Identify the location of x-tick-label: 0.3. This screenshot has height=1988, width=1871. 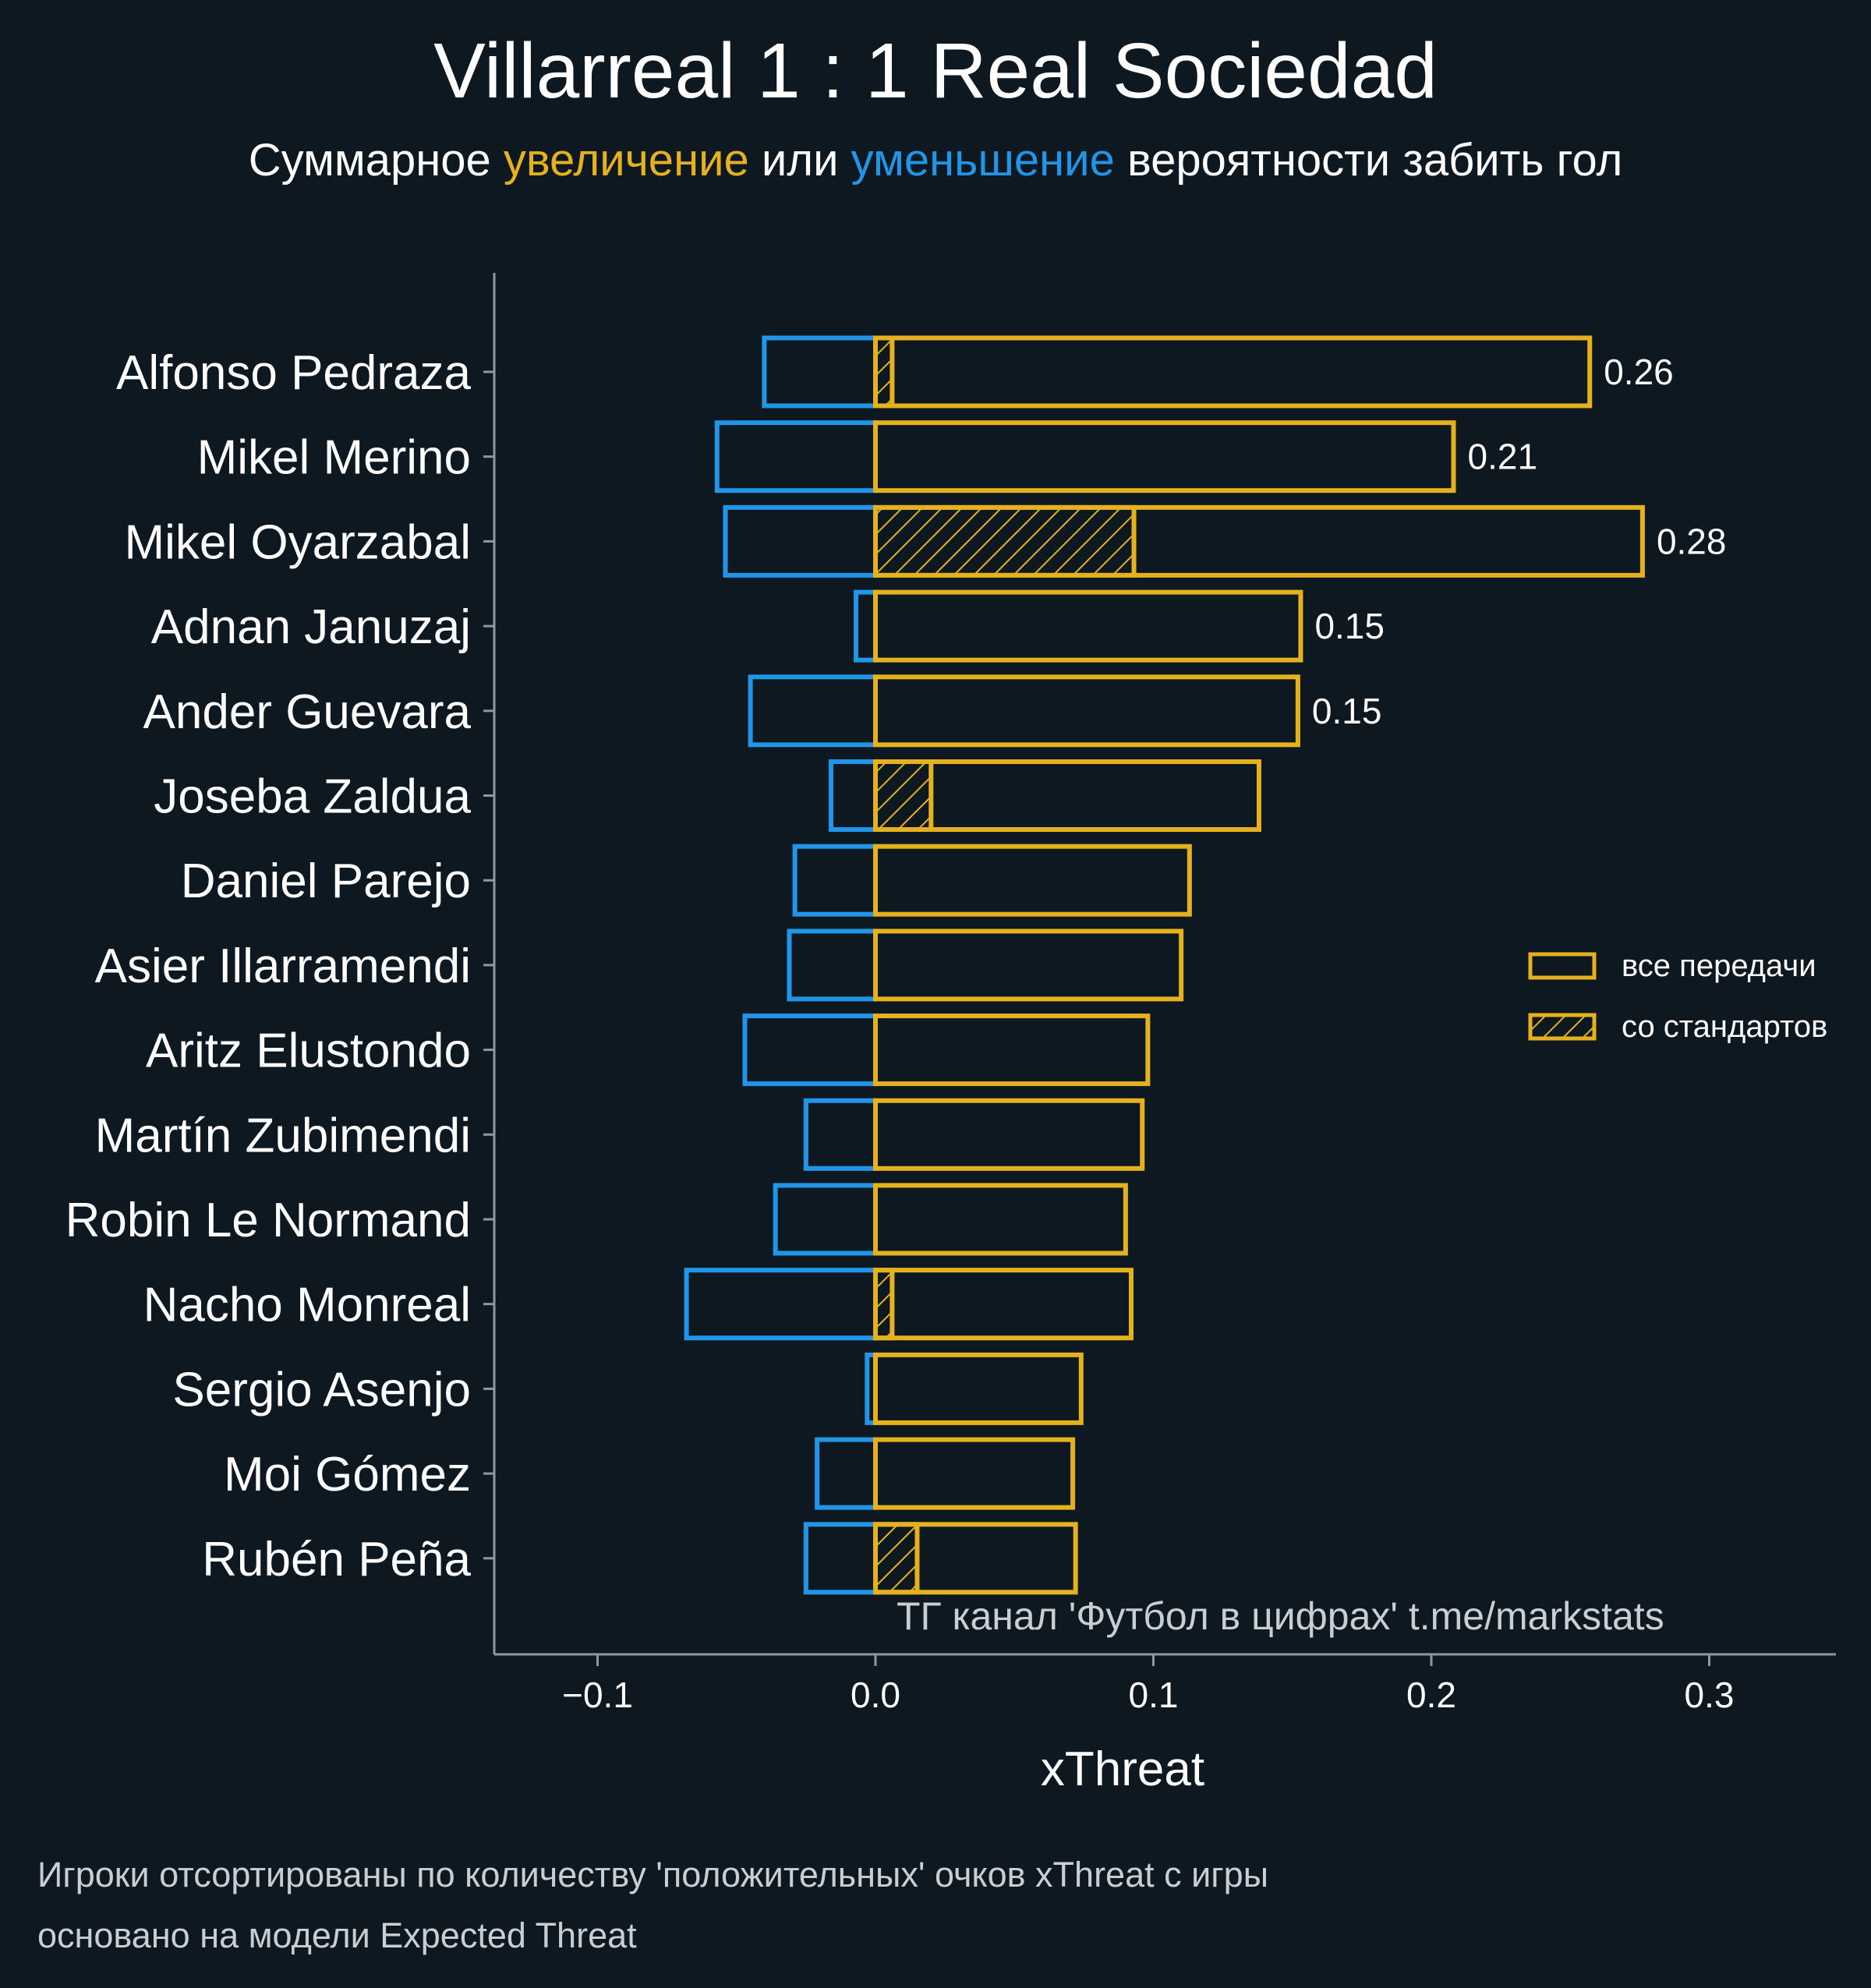
(1710, 1695).